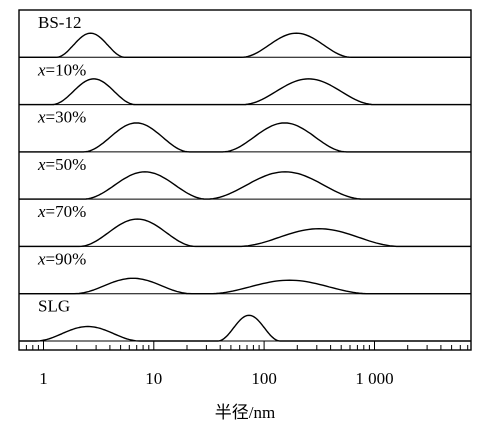 The height and width of the screenshot is (431, 487). Describe the element at coordinates (66, 211) in the screenshot. I see `series-label-text: =70%` at that location.